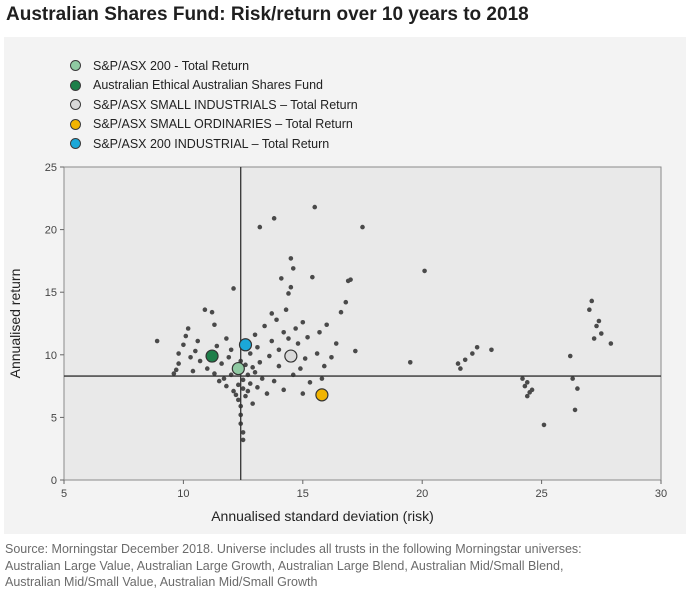 The width and height of the screenshot is (689, 594). I want to click on y-tick-label: 0, so click(54, 481).